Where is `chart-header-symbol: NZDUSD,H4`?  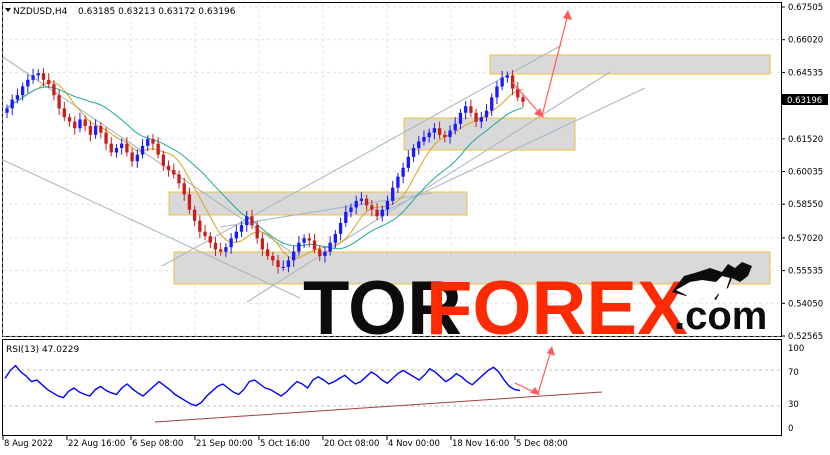
chart-header-symbol: NZDUSD,H4 is located at coordinates (40, 12).